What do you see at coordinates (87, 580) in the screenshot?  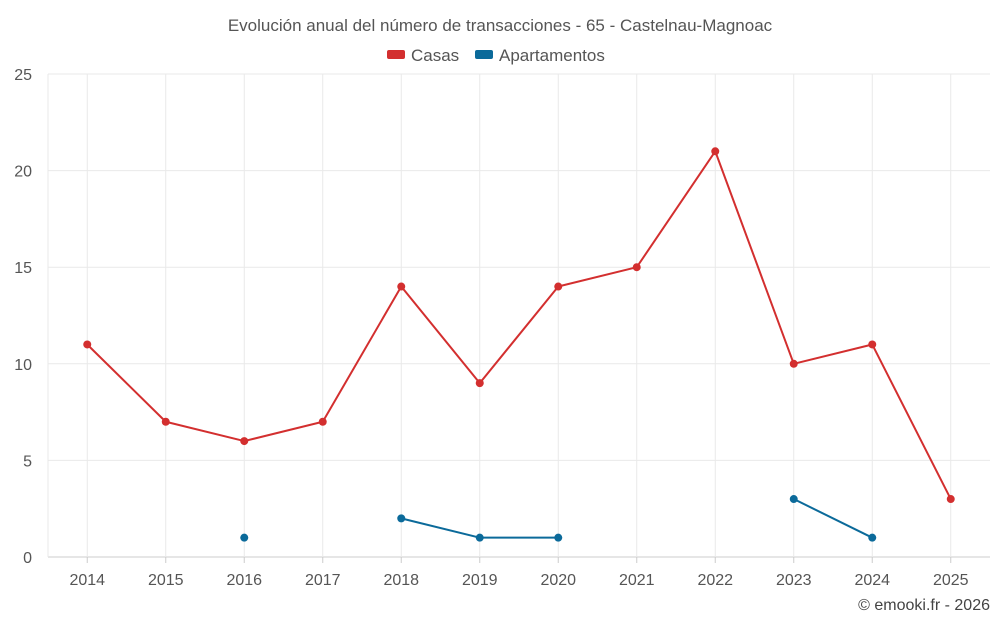 I see `x-tick-label: 2014` at bounding box center [87, 580].